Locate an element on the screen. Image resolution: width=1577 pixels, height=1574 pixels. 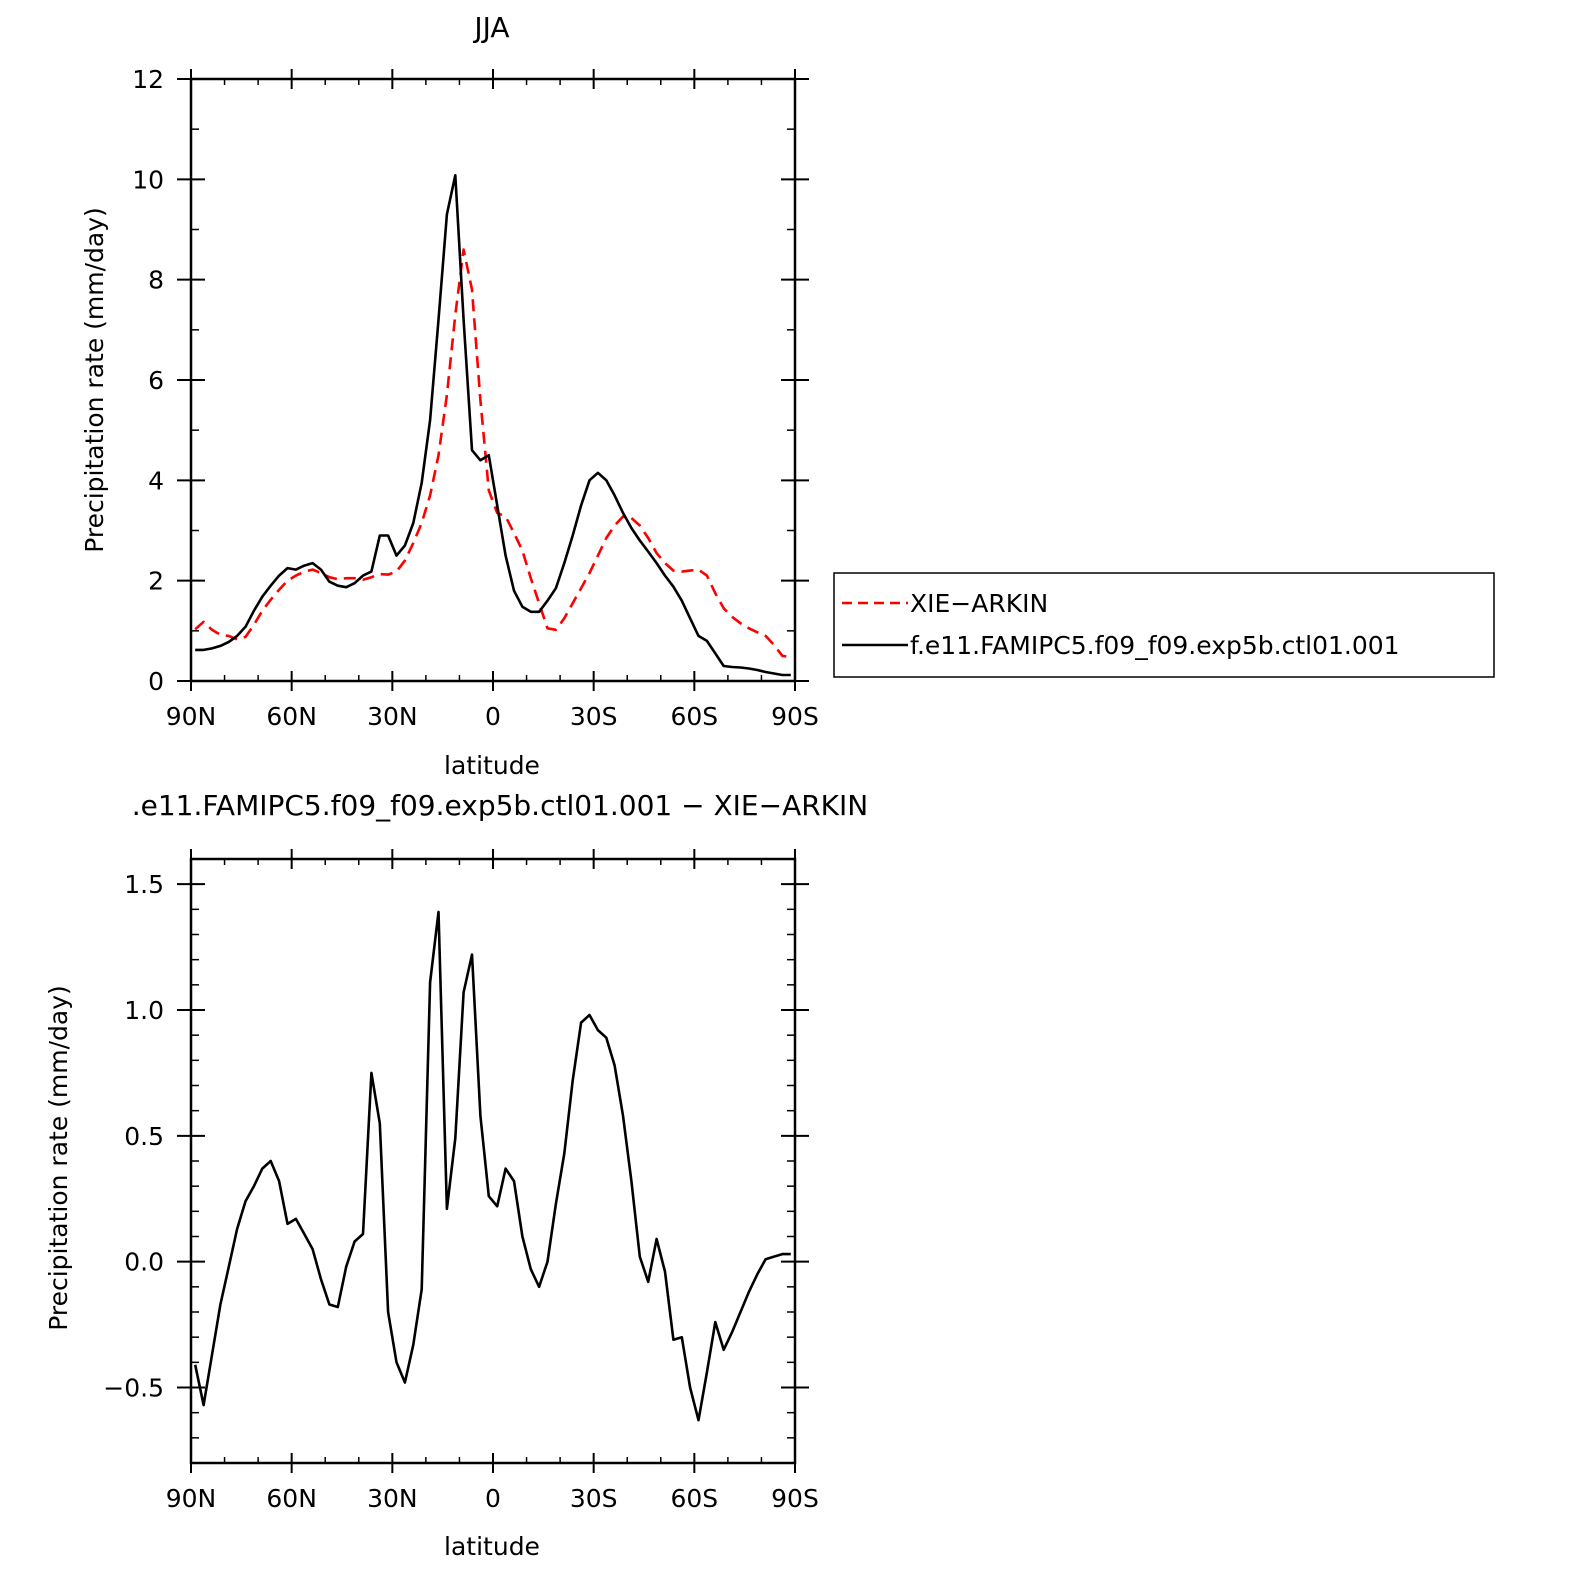
top-x-tick-label-60s: 60S is located at coordinates (694, 716).